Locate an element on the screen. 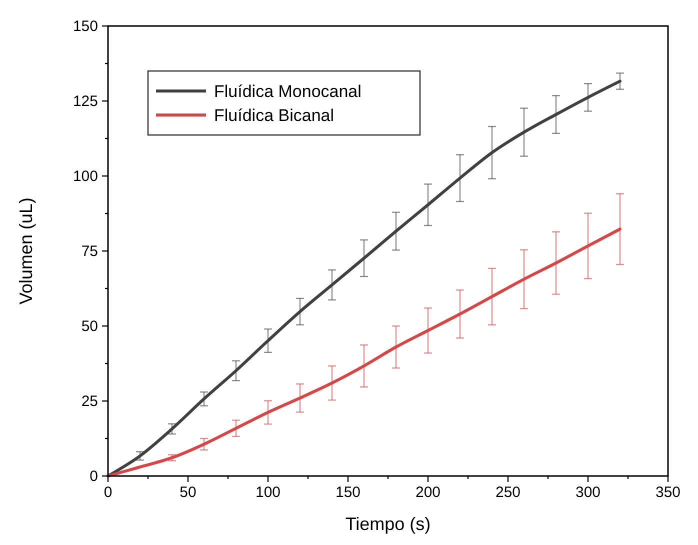 This screenshot has height=545, width=698. y-tick-label: 0 is located at coordinates (94, 476).